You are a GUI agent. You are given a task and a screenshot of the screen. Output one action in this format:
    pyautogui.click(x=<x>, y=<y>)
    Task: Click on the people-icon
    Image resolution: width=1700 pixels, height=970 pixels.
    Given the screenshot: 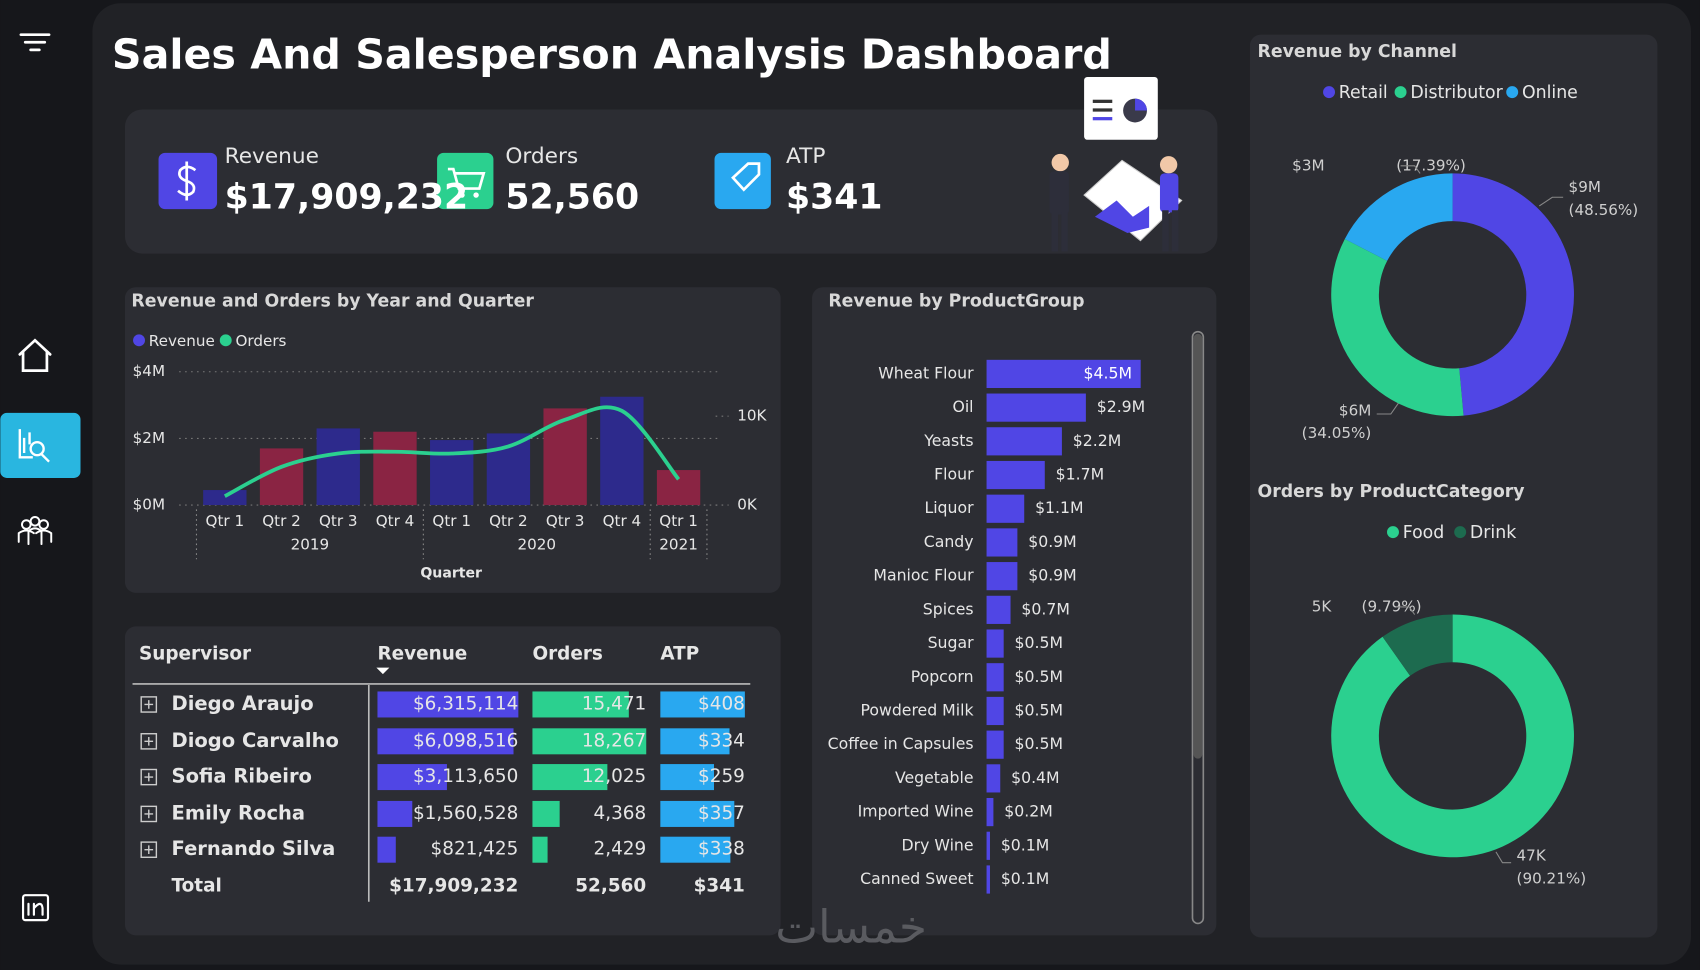 What is the action you would take?
    pyautogui.click(x=35, y=530)
    